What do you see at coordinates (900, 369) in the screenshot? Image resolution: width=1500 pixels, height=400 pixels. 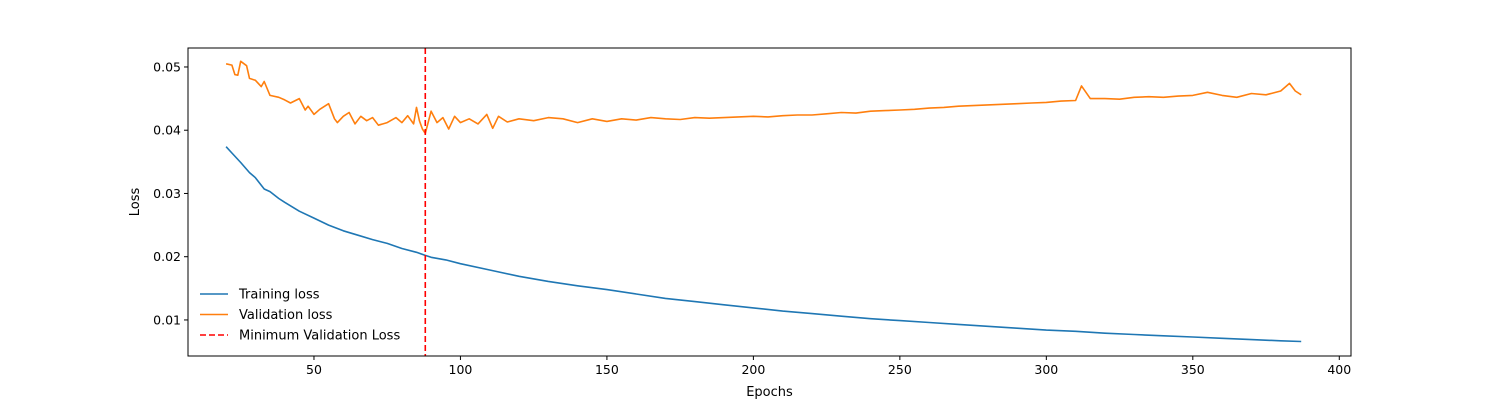 I see `x-tick-label: 250` at bounding box center [900, 369].